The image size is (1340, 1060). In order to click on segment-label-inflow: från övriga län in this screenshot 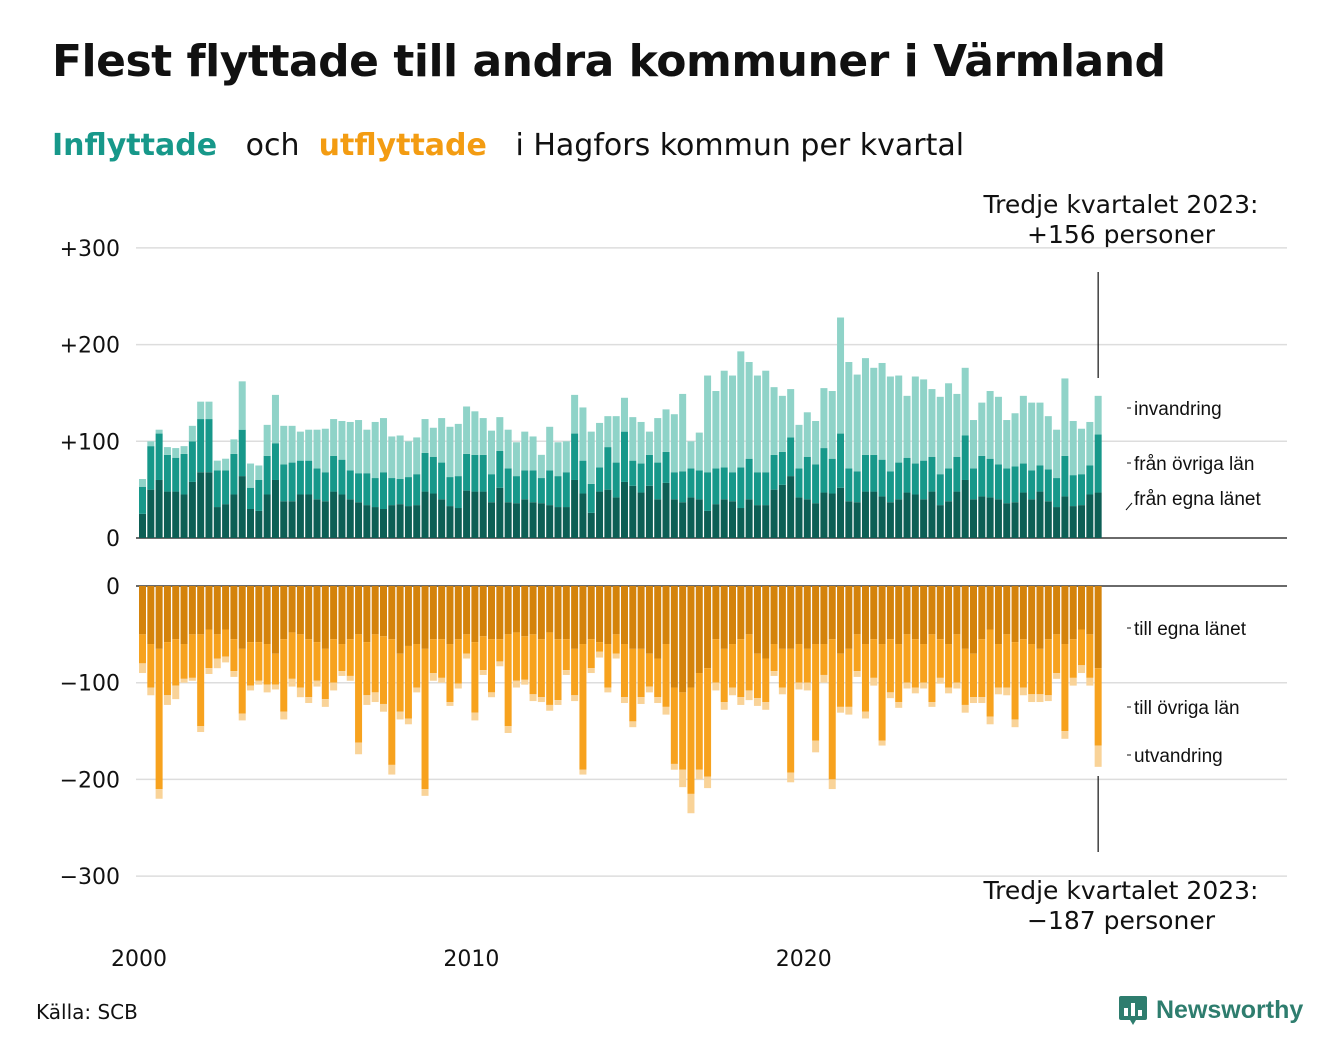, I will do `click(1194, 464)`.